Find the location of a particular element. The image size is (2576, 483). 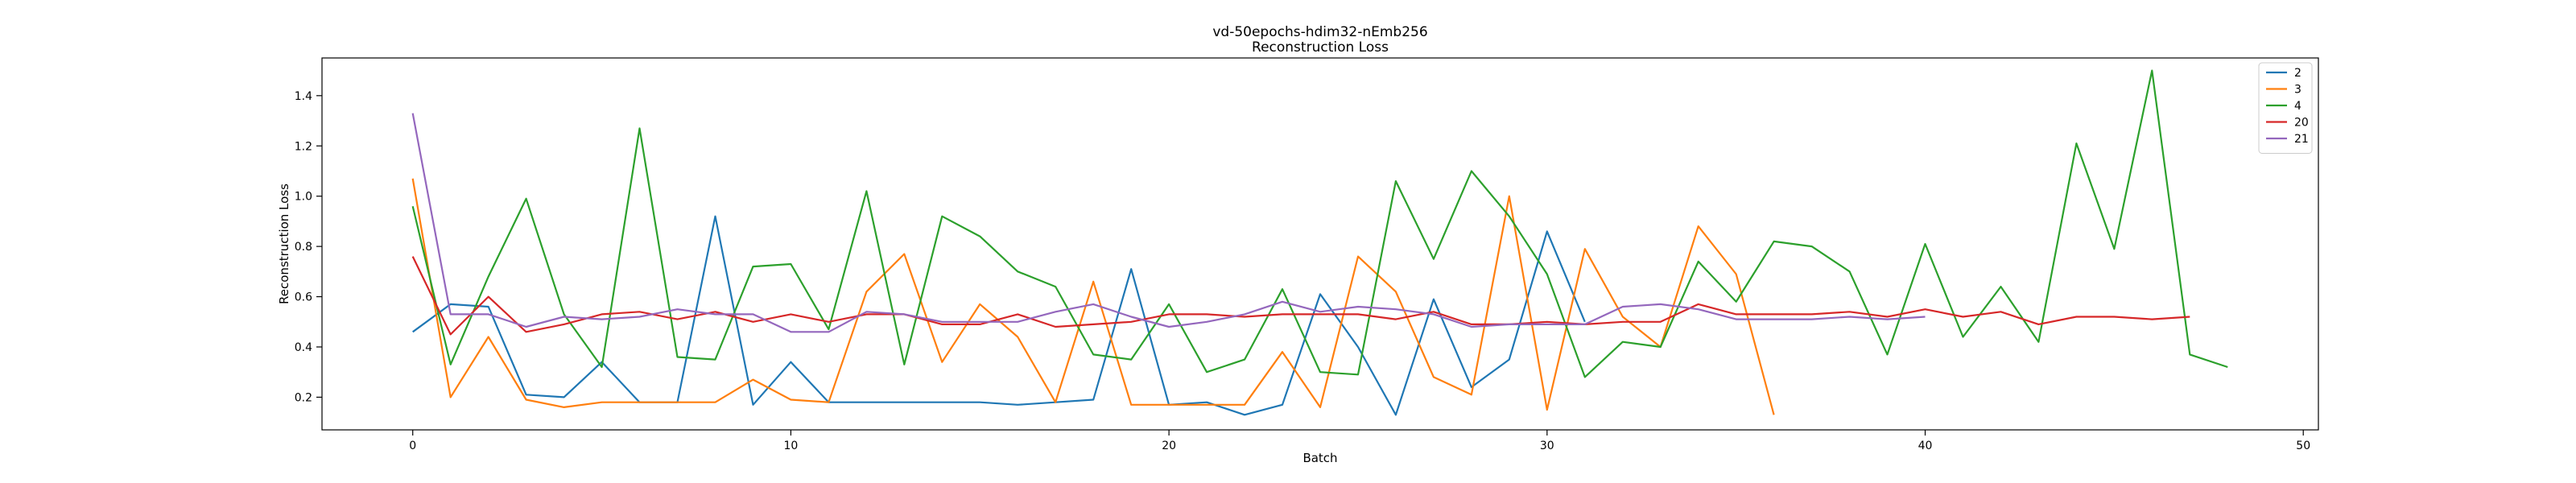

legend-box is located at coordinates (2285, 108).